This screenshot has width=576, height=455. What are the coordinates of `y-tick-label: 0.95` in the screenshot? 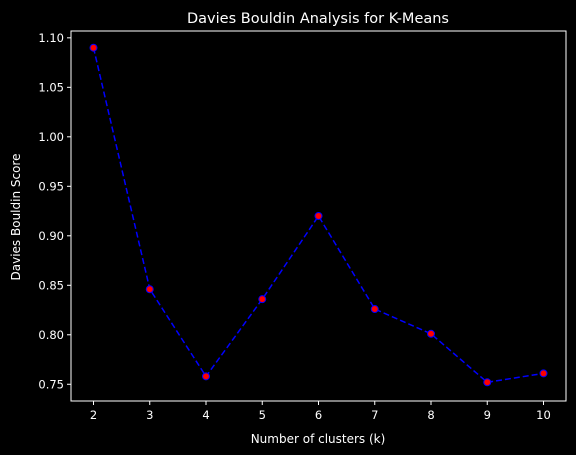 It's located at (51, 186).